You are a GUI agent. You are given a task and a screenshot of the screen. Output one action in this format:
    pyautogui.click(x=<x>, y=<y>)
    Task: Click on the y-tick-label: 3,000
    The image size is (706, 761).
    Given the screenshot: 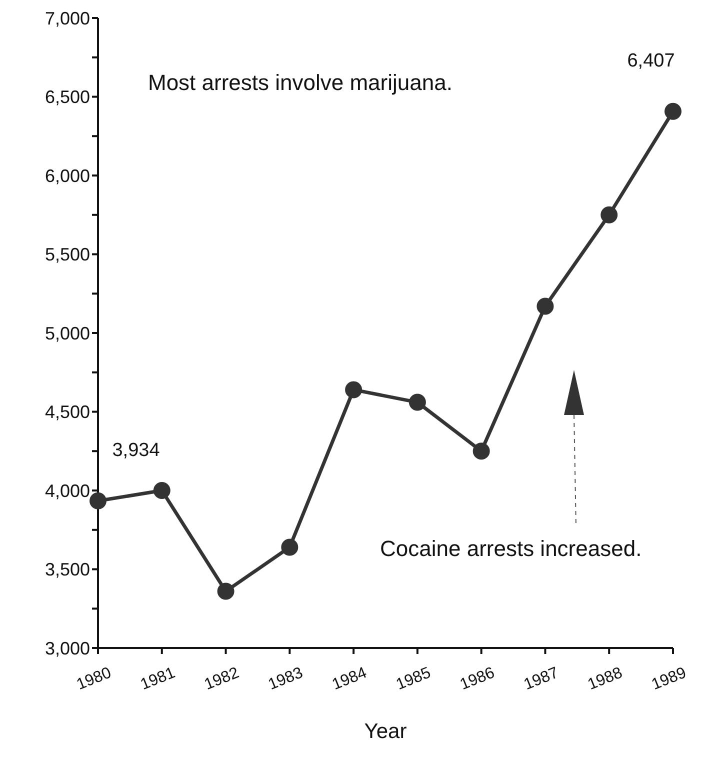 What is the action you would take?
    pyautogui.click(x=67, y=648)
    